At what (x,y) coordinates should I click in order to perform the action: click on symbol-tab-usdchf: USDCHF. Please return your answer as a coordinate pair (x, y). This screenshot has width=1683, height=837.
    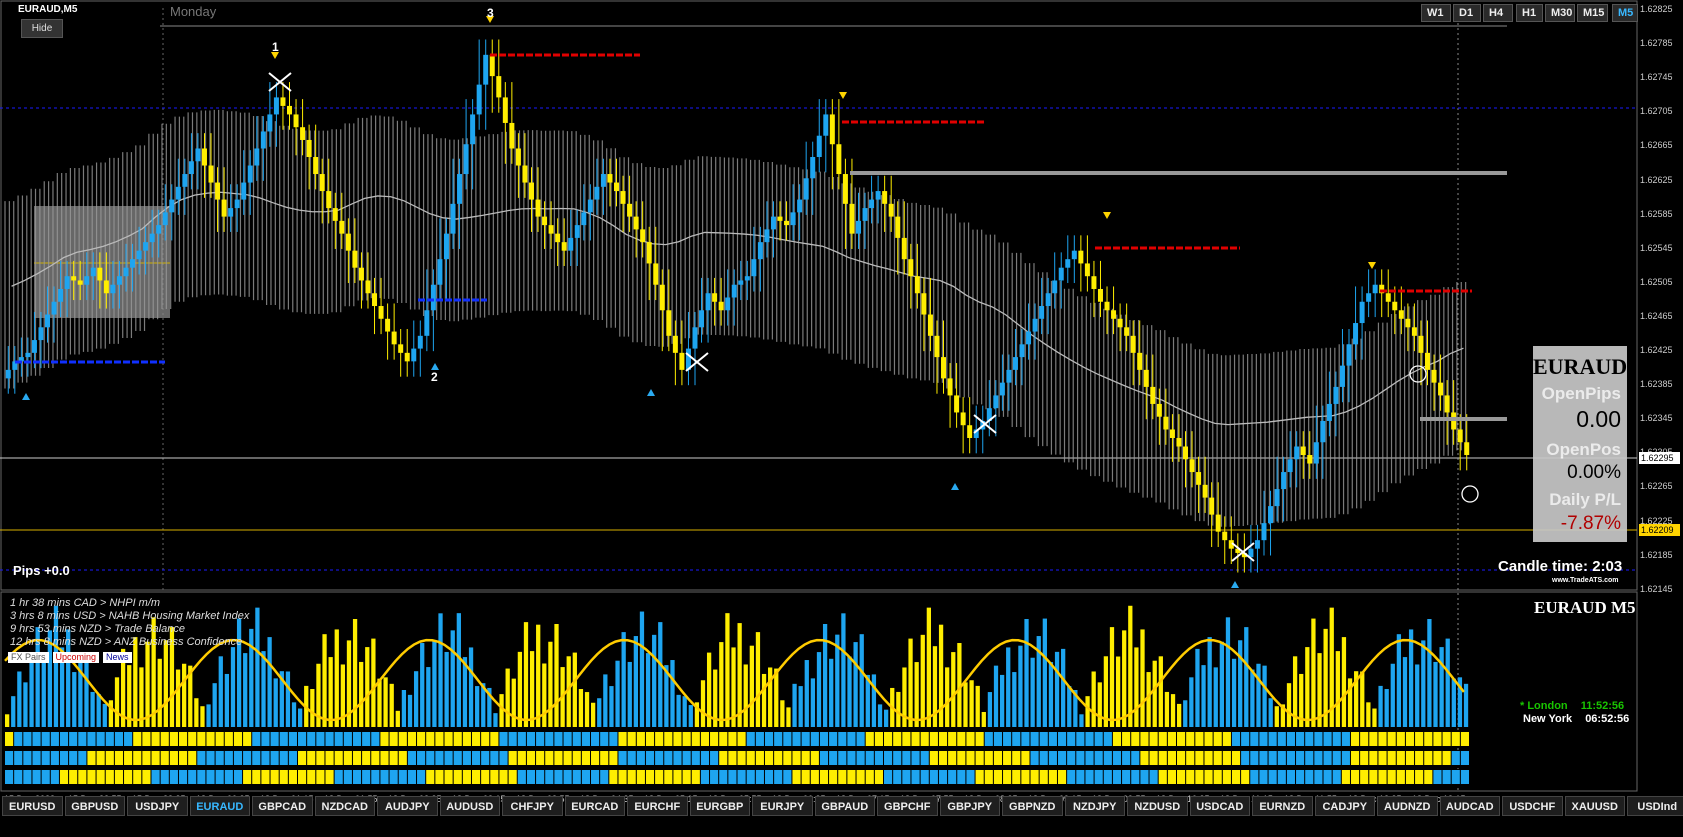
    Looking at the image, I should click on (1532, 806).